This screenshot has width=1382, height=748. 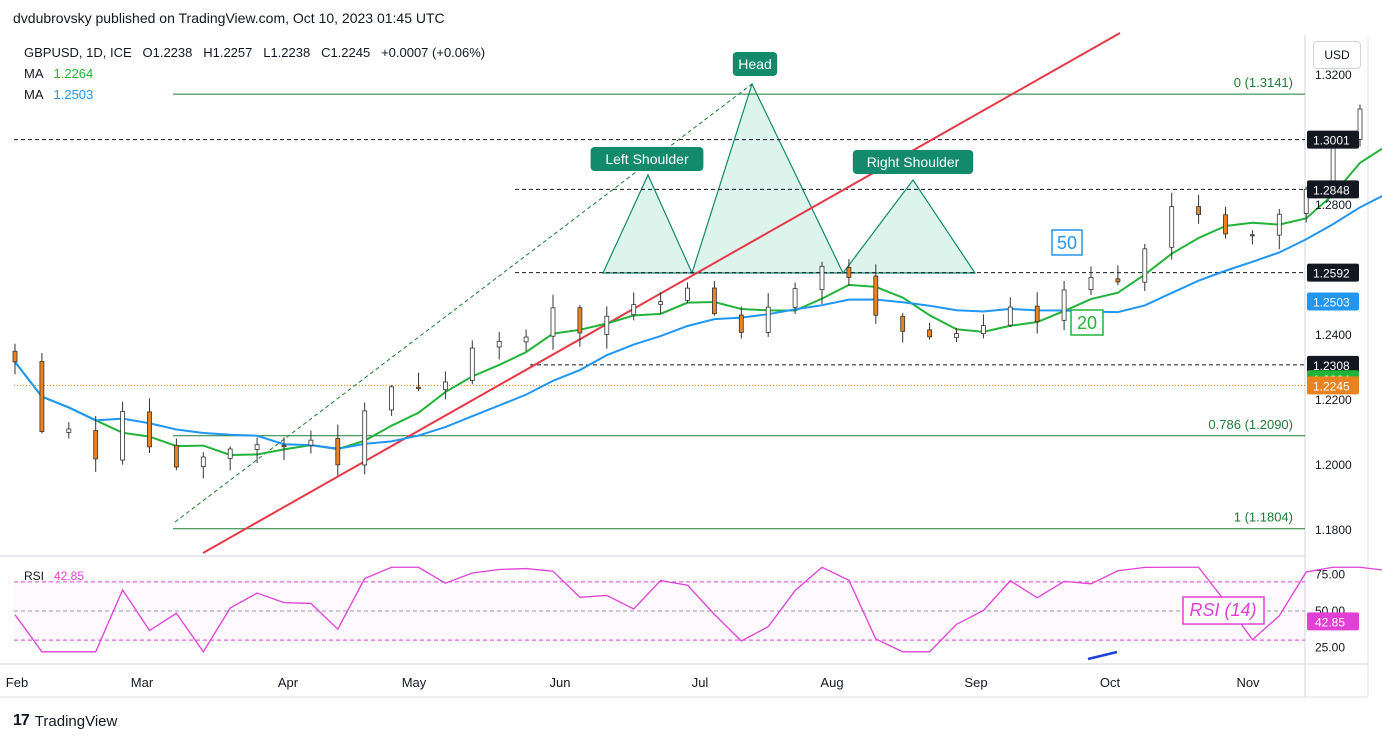 I want to click on high-value: 1.2257, so click(x=232, y=52).